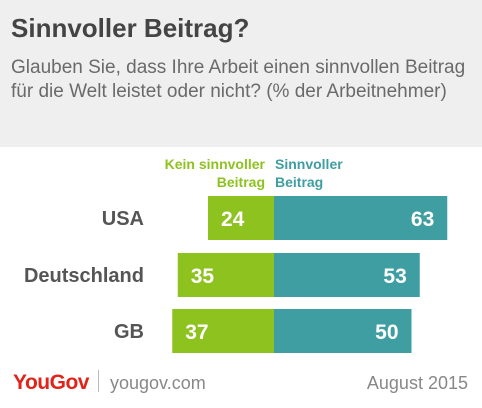  What do you see at coordinates (422, 219) in the screenshot?
I see `value-label-sinnvoller-0: 63` at bounding box center [422, 219].